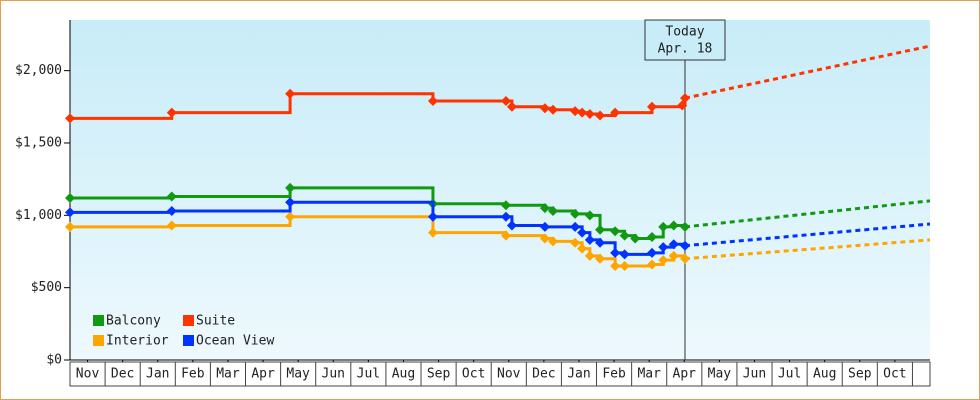 This screenshot has height=400, width=980. Describe the element at coordinates (133, 321) in the screenshot. I see `legend-label: Balcony` at that location.